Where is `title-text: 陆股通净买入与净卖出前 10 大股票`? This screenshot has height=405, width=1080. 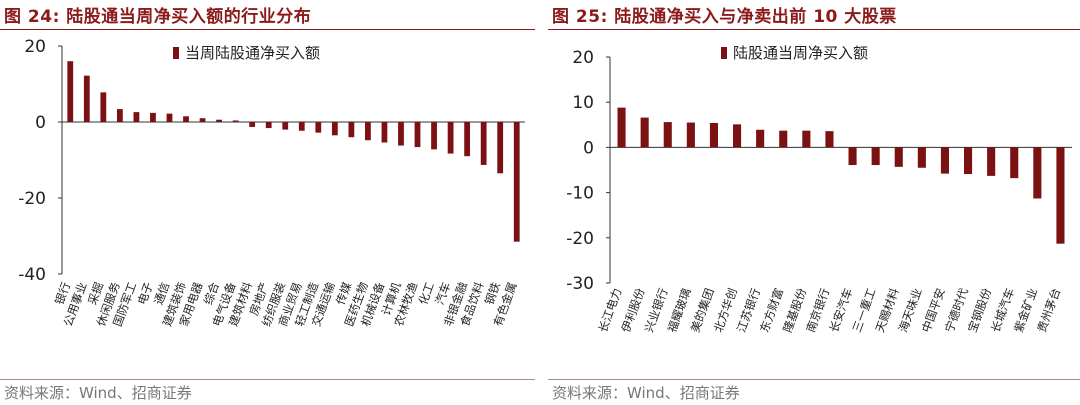
title-text: 陆股通净买入与净卖出前 10 大股票 is located at coordinates (755, 17).